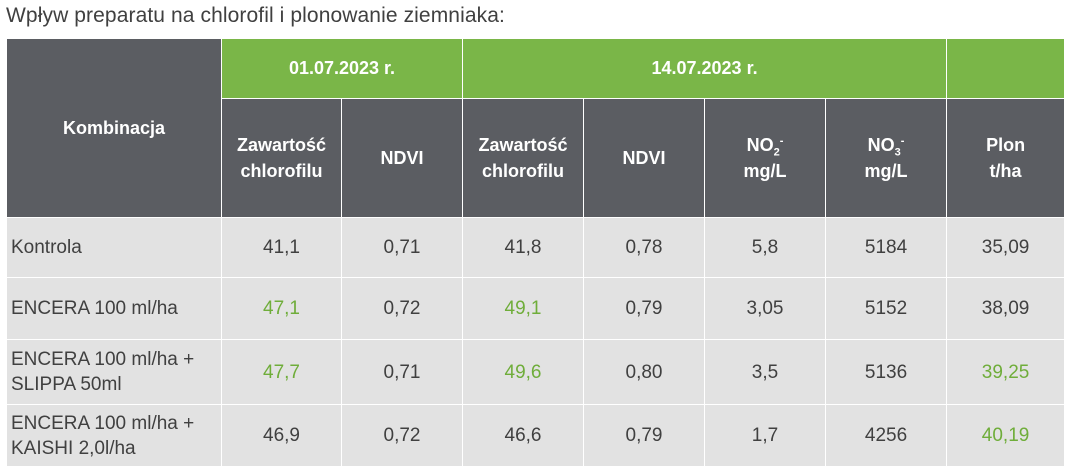 This screenshot has height=472, width=1067. What do you see at coordinates (281, 145) in the screenshot?
I see `chlorophyll-1-line1: Zawartość` at bounding box center [281, 145].